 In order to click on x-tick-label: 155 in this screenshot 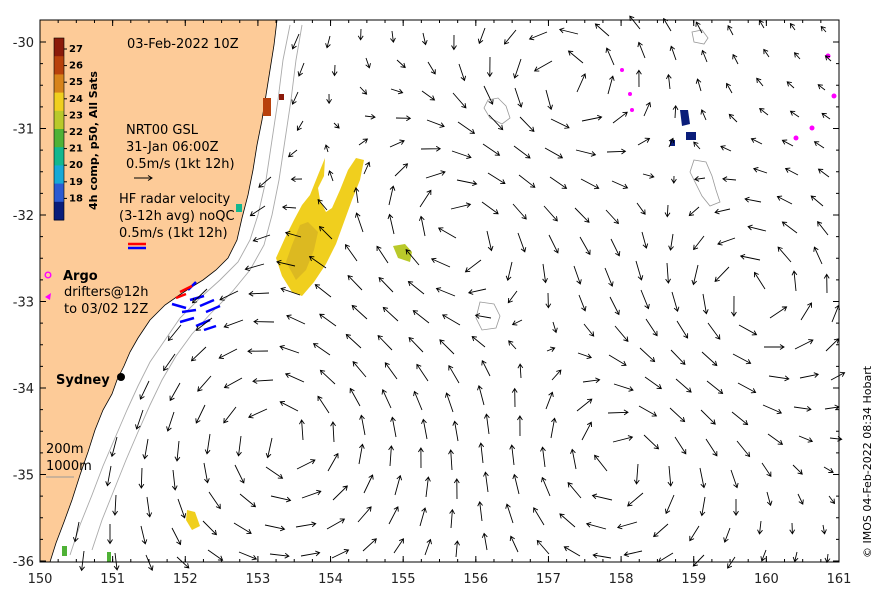, I will do `click(403, 579)`.